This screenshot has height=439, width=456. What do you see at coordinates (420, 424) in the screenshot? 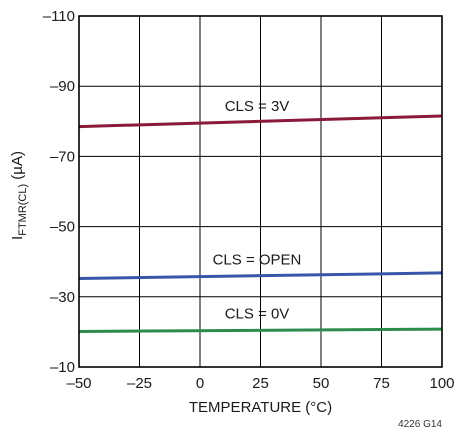
I see `figure-id: 4226 G14` at bounding box center [420, 424].